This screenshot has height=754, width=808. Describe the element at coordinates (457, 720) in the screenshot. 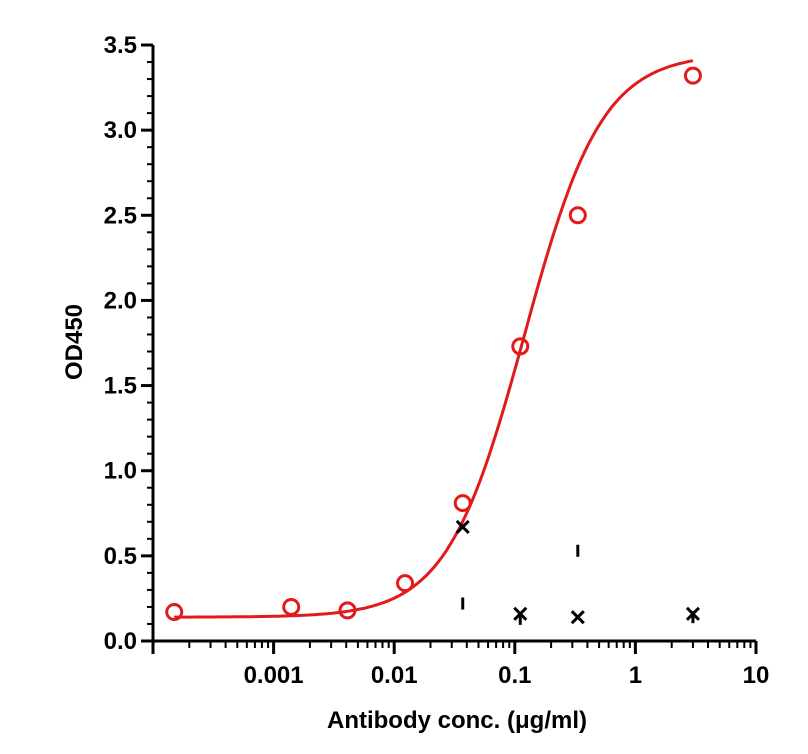

I see `x-axis-title: Antibody conc. (μg/ml)` at that location.